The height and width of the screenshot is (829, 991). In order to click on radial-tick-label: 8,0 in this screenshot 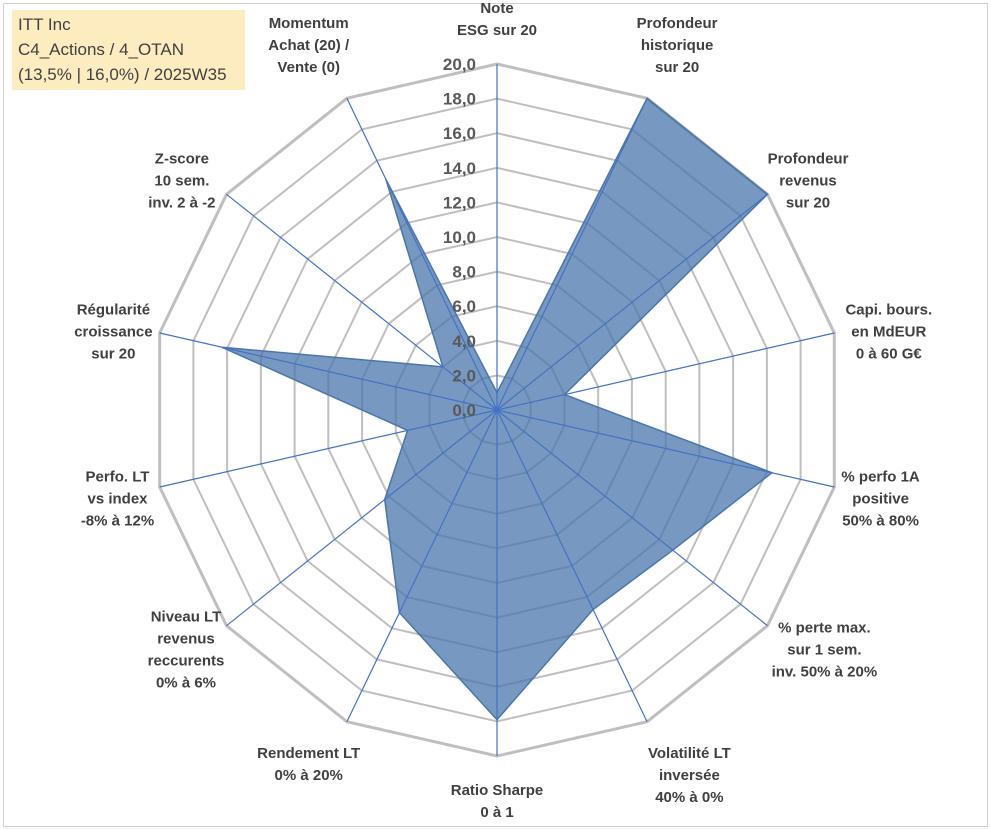, I will do `click(464, 272)`.